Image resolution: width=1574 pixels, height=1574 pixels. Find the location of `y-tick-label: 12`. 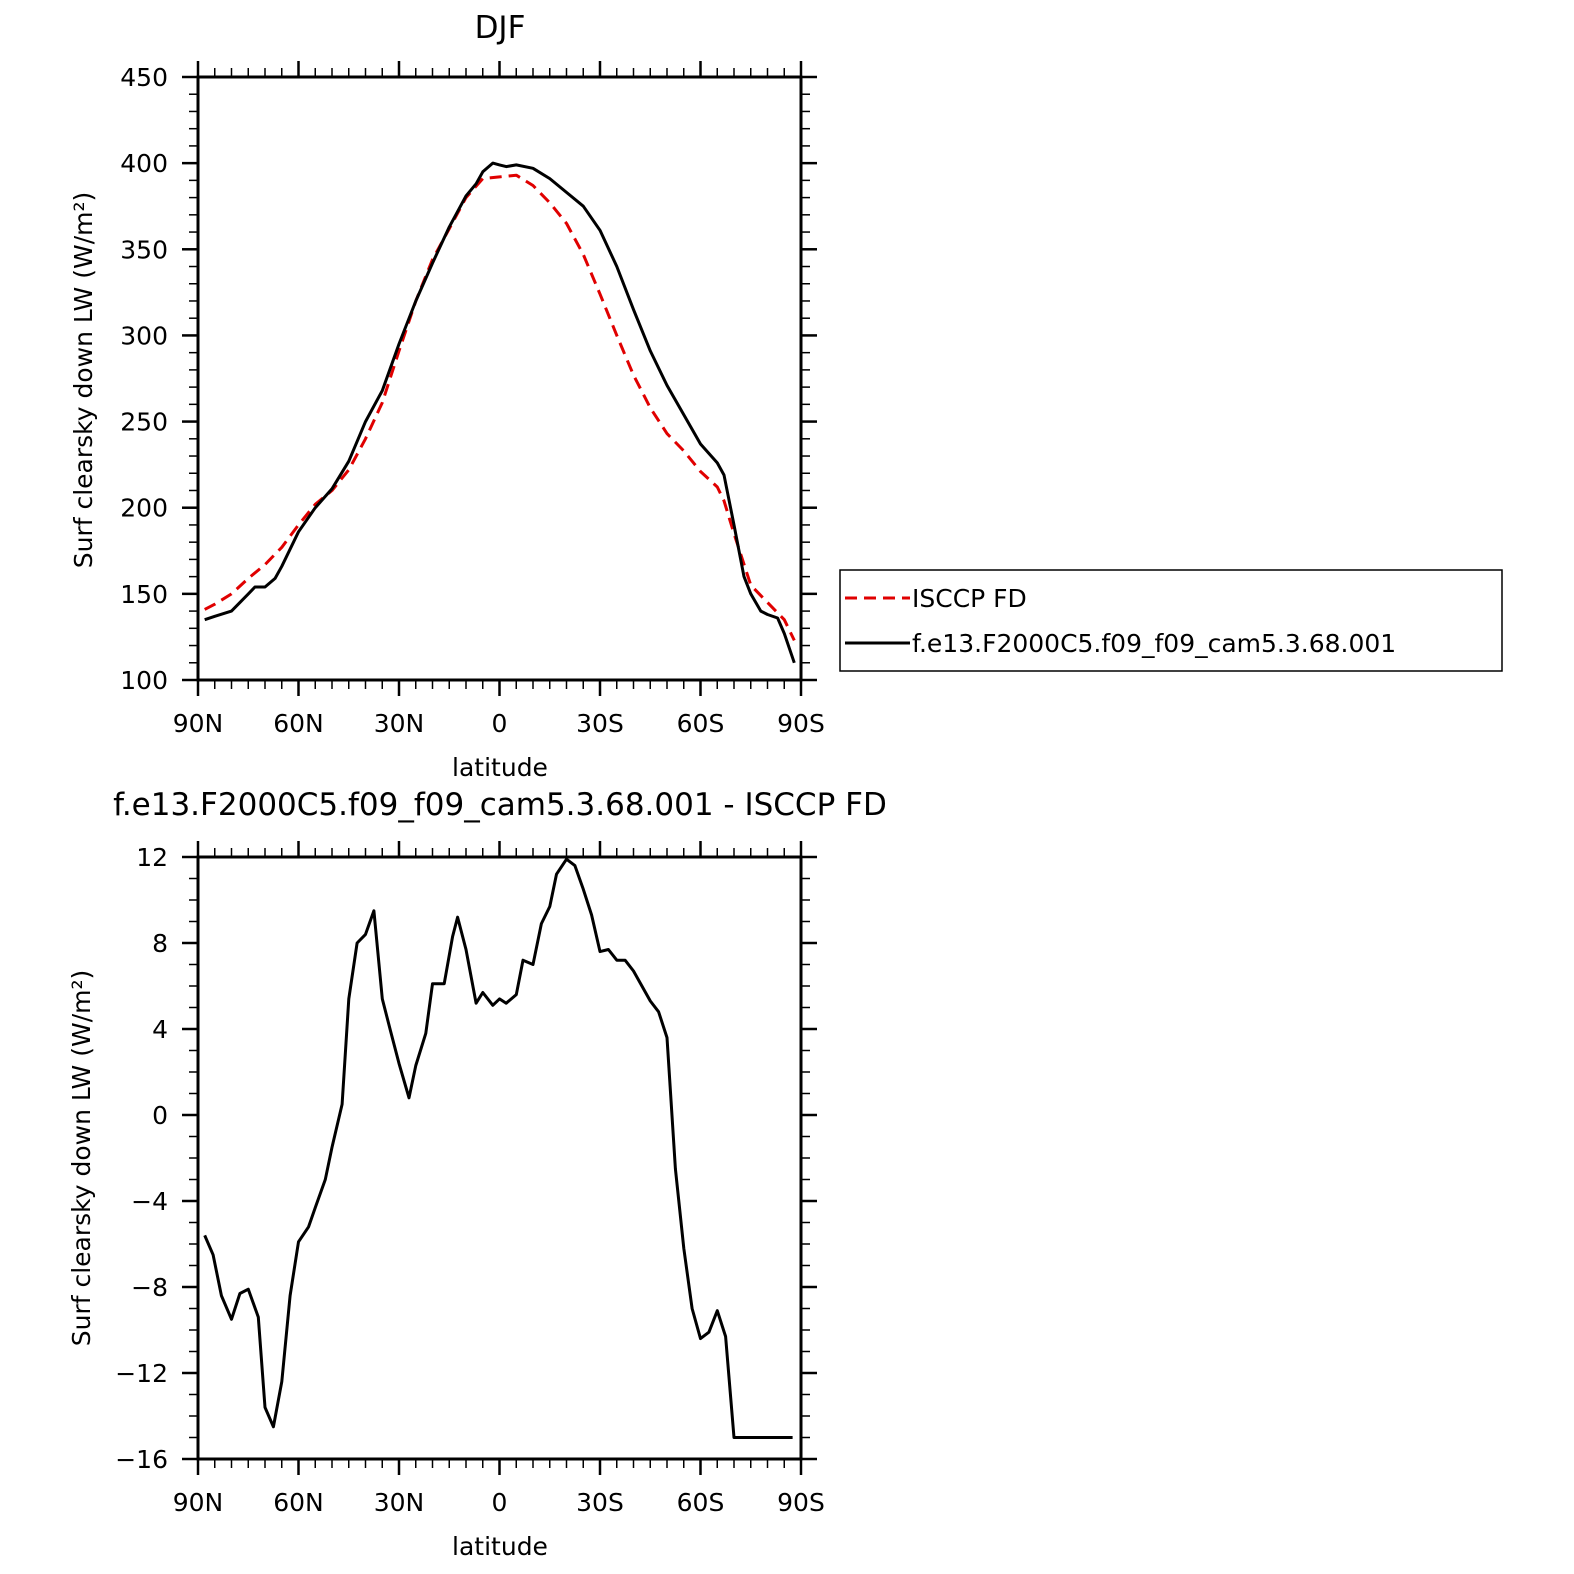

y-tick-label: 12 is located at coordinates (152, 857).